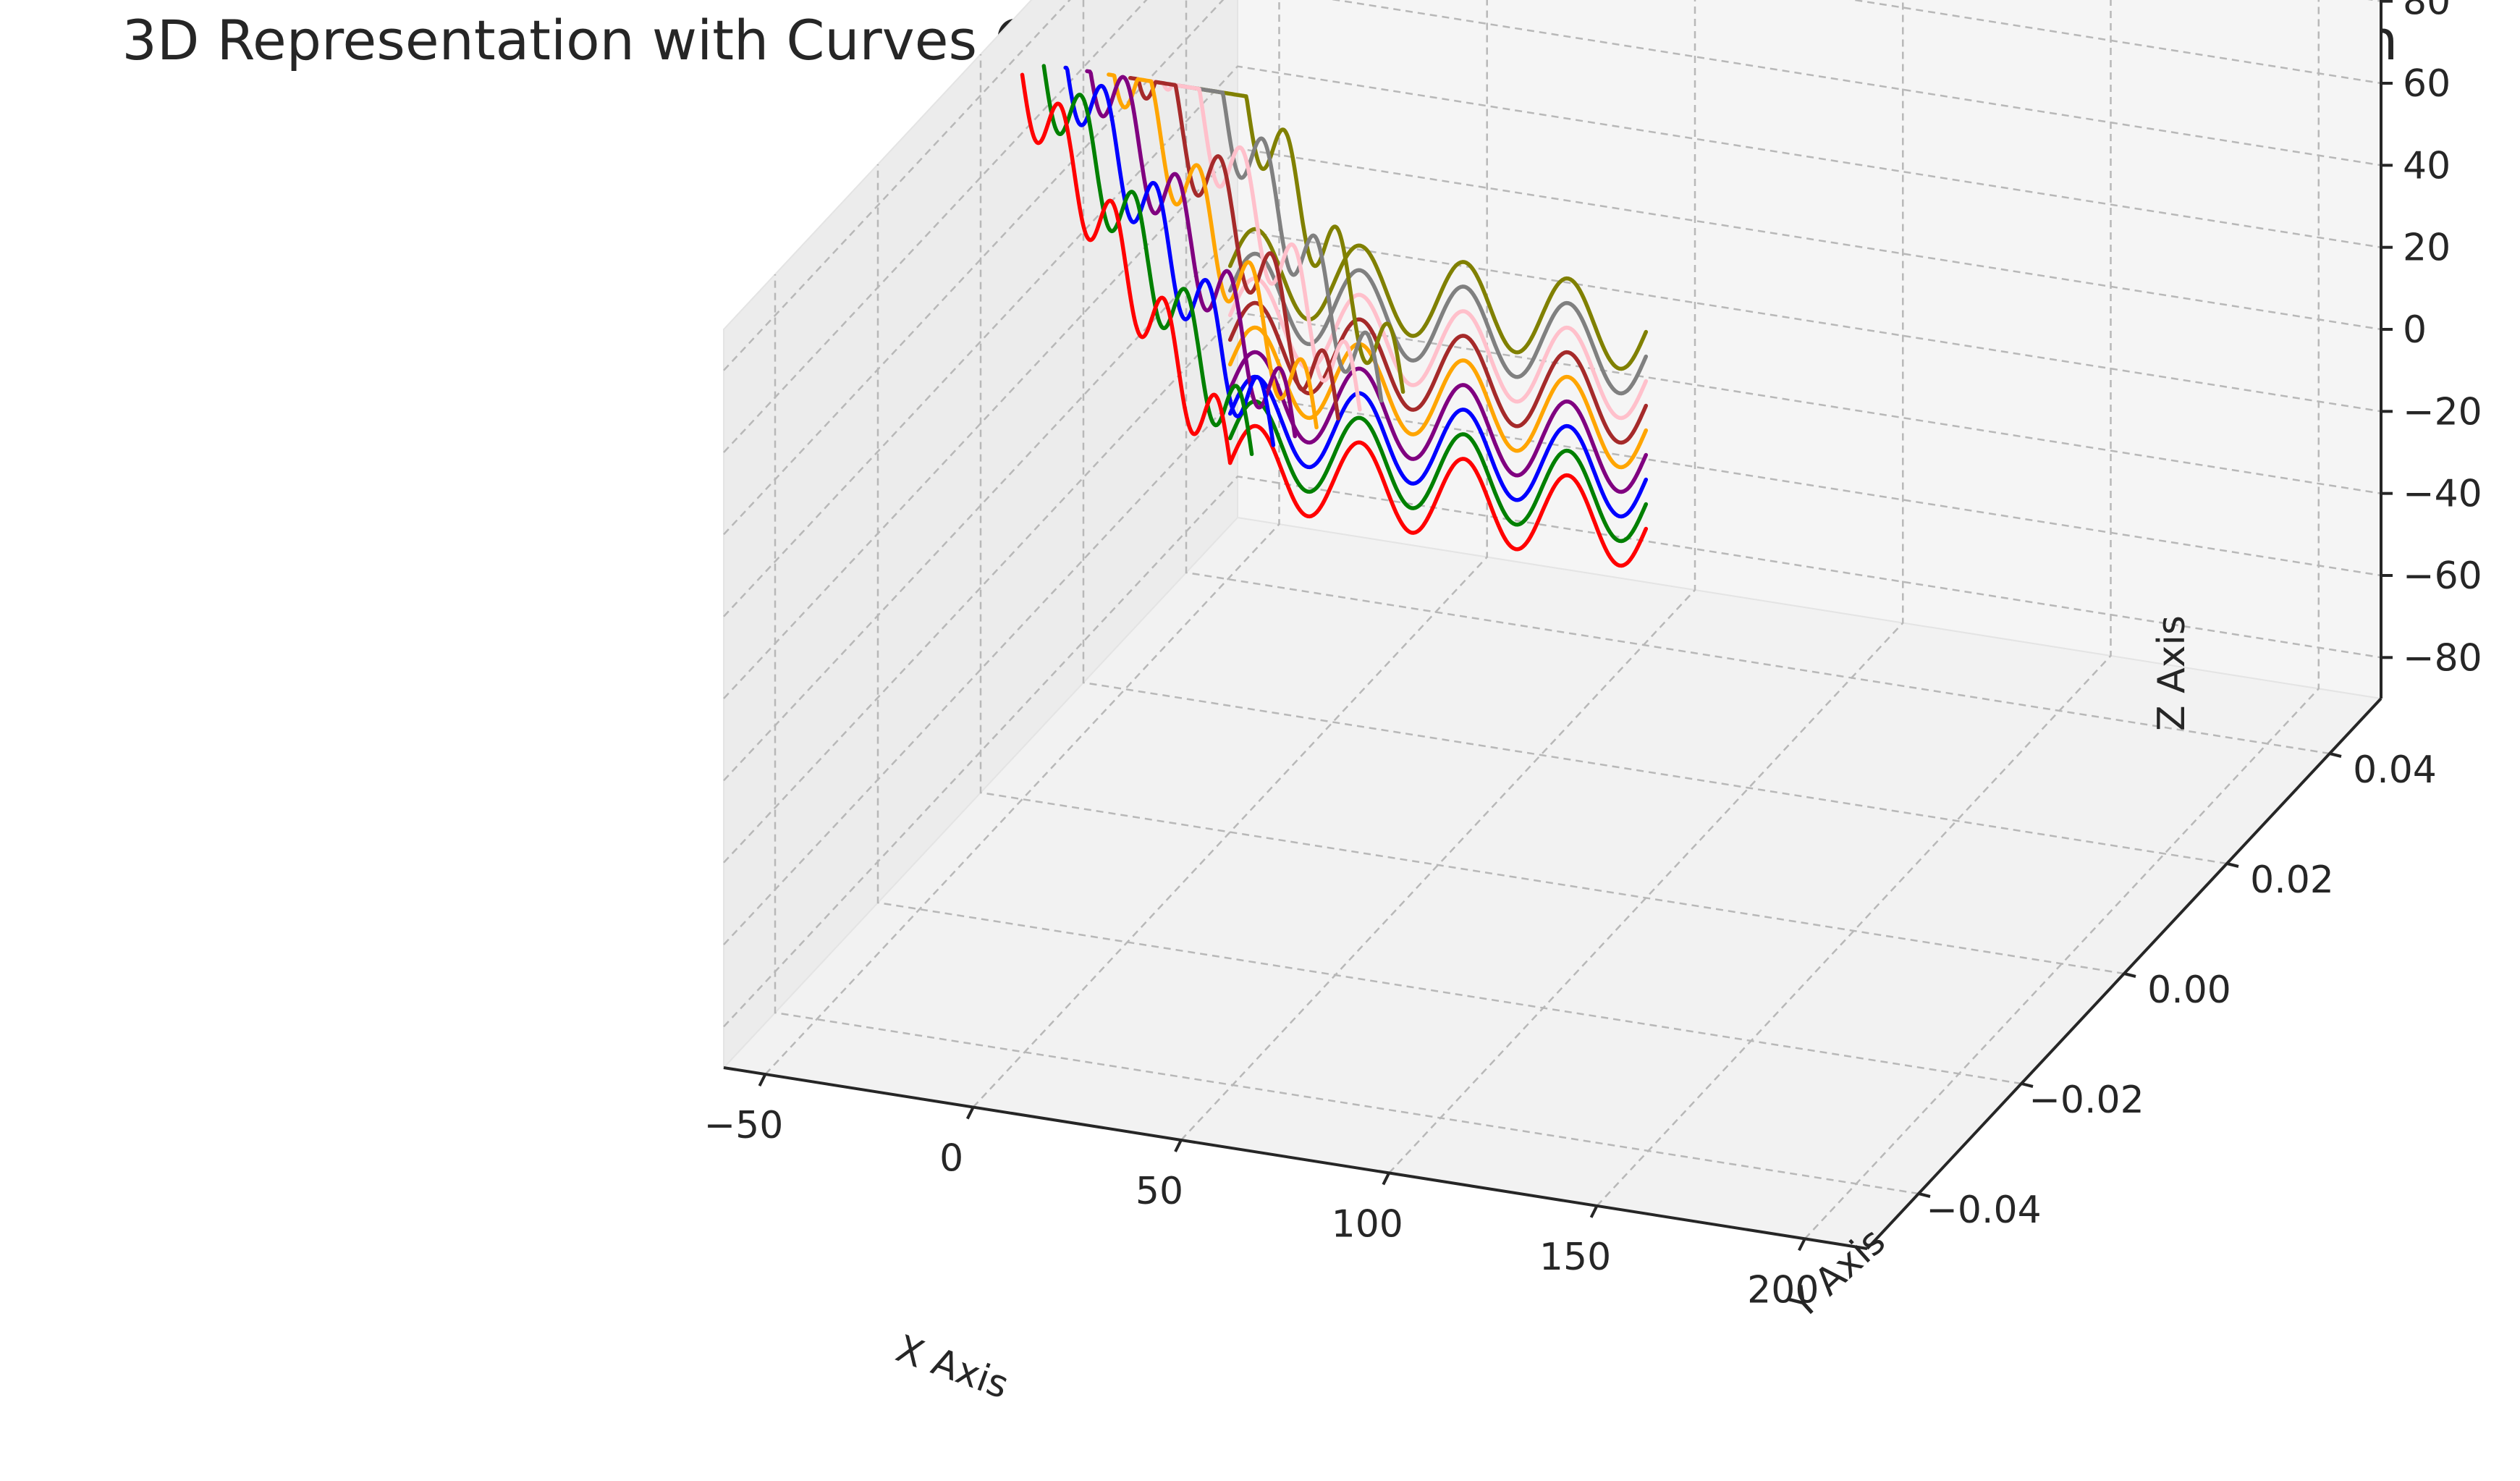 The image size is (2520, 1481). I want to click on y-tick-label: 0.04, so click(2395, 770).